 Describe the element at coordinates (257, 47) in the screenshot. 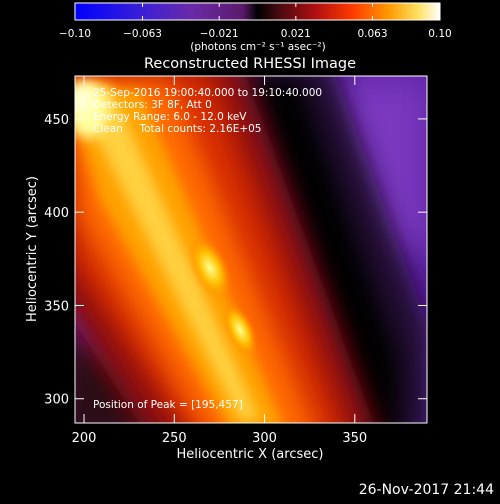

I see `colorbar-units-label: (photons cm⁻² s⁻¹ asec⁻²)` at that location.